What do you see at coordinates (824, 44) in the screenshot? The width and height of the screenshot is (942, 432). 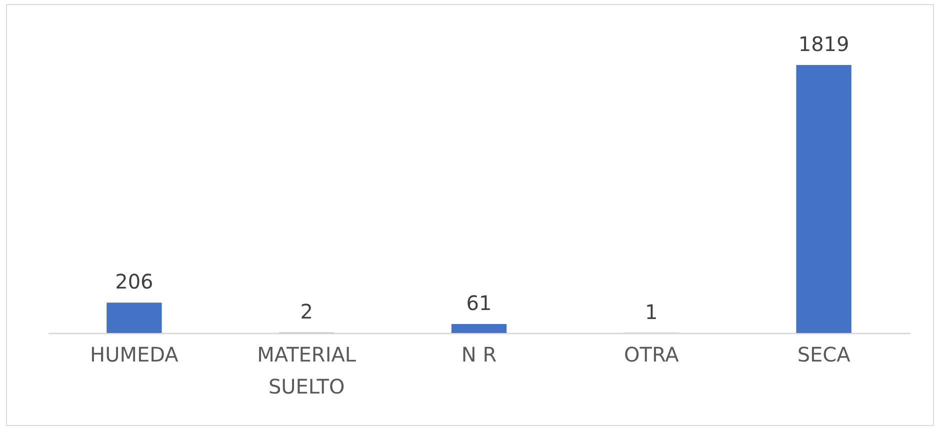 I see `data-label: 1819` at bounding box center [824, 44].